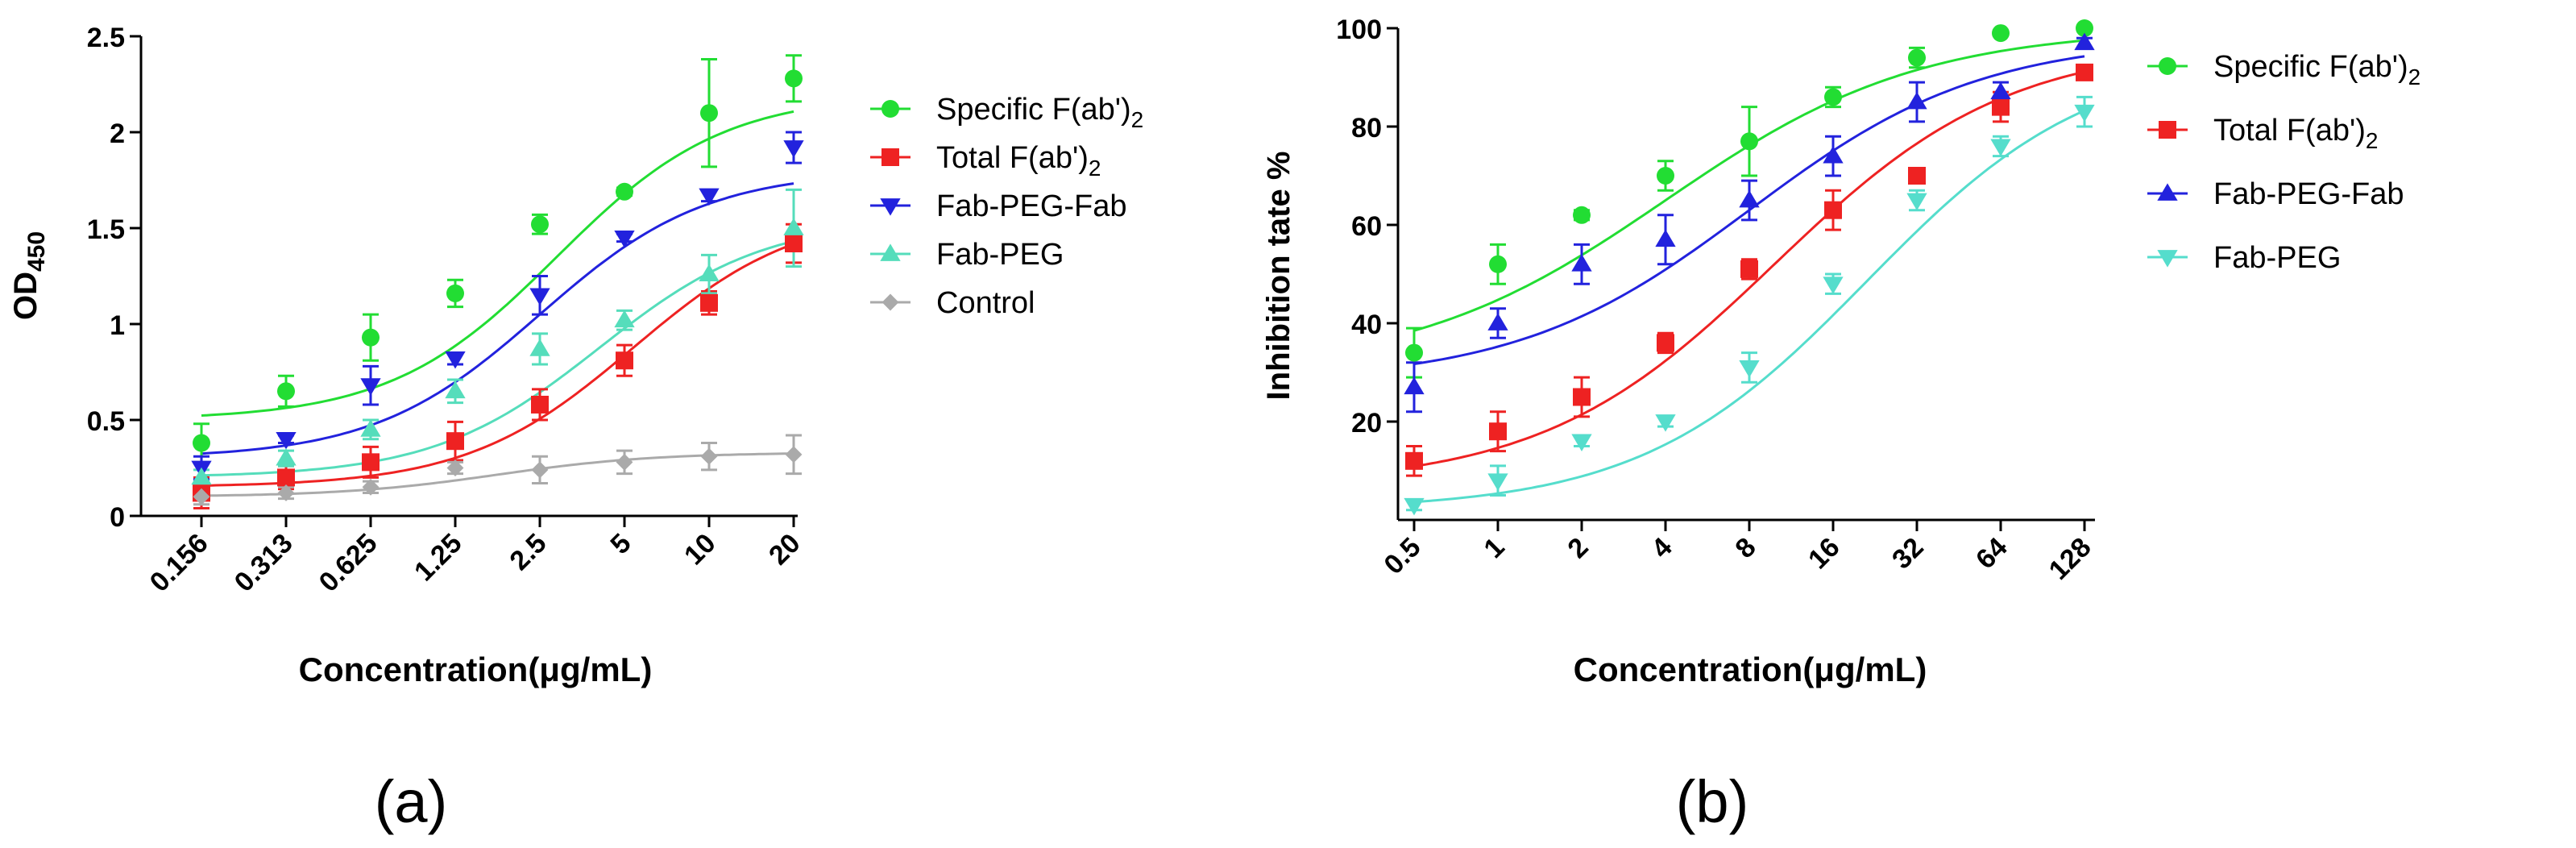 The width and height of the screenshot is (2576, 848). I want to click on chart-b-legend-text-total-f-ab: Total F(ab'), so click(2289, 131).